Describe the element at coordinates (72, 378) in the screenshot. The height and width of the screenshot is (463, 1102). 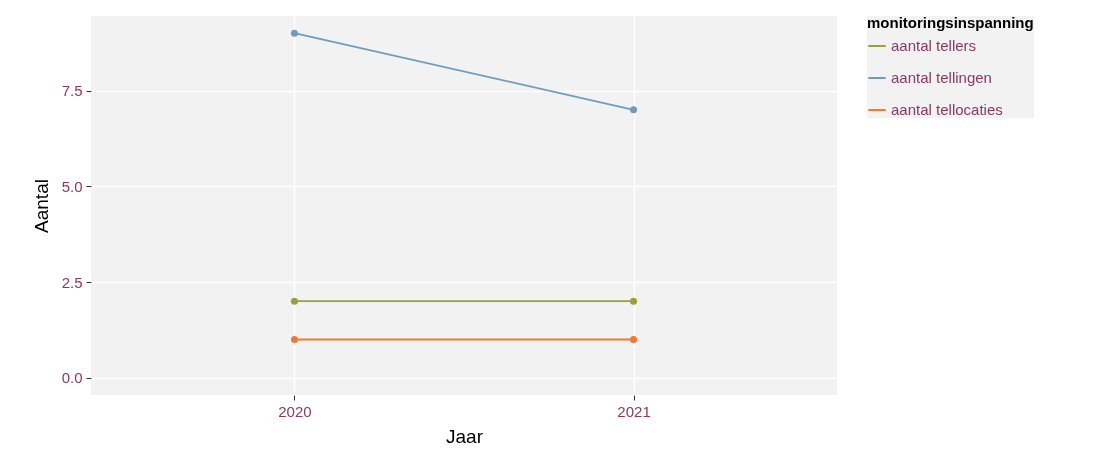
I see `y-tick-label: 0.0` at that location.